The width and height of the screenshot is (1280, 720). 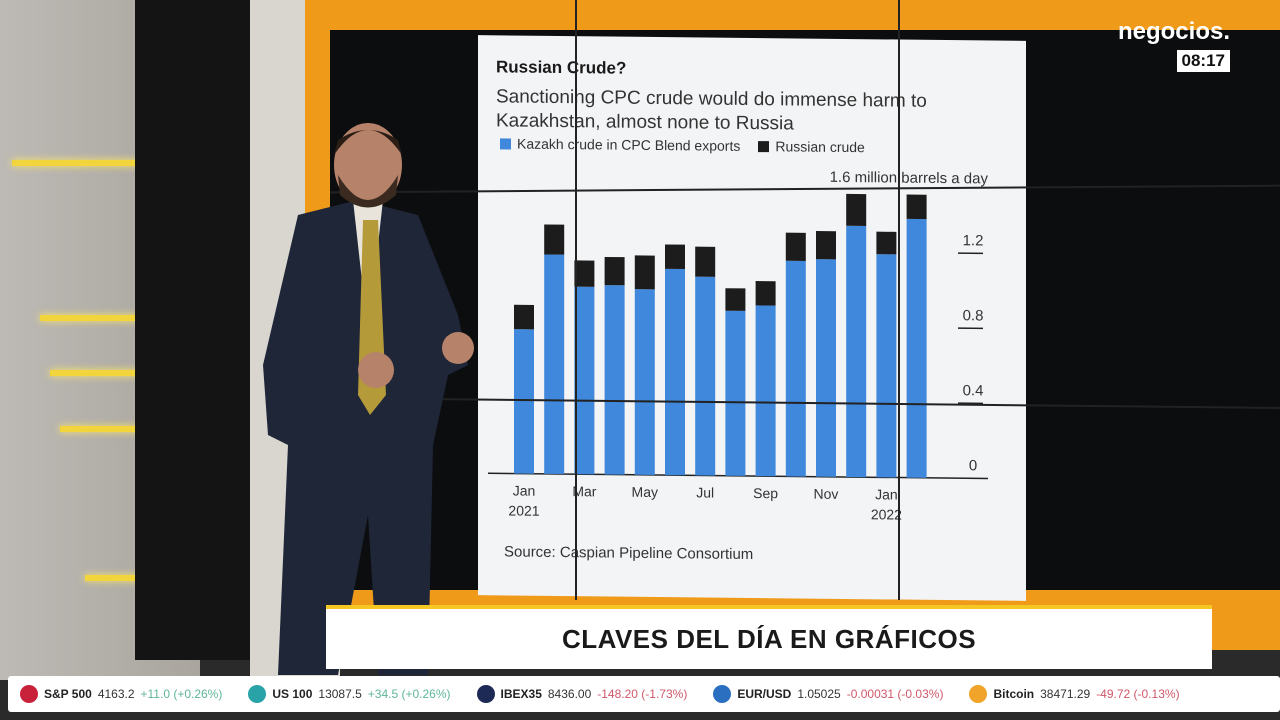 I want to click on x-tick-year: 2021, so click(x=523, y=510).